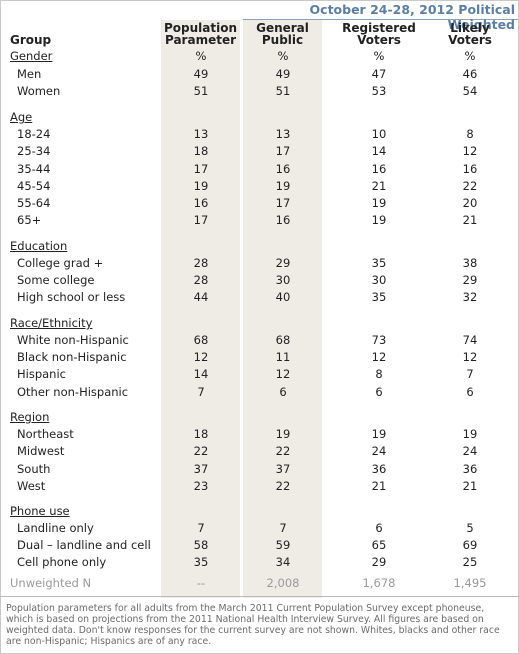 The image size is (519, 654). What do you see at coordinates (470, 56) in the screenshot?
I see `likely-voters-cell: %` at bounding box center [470, 56].